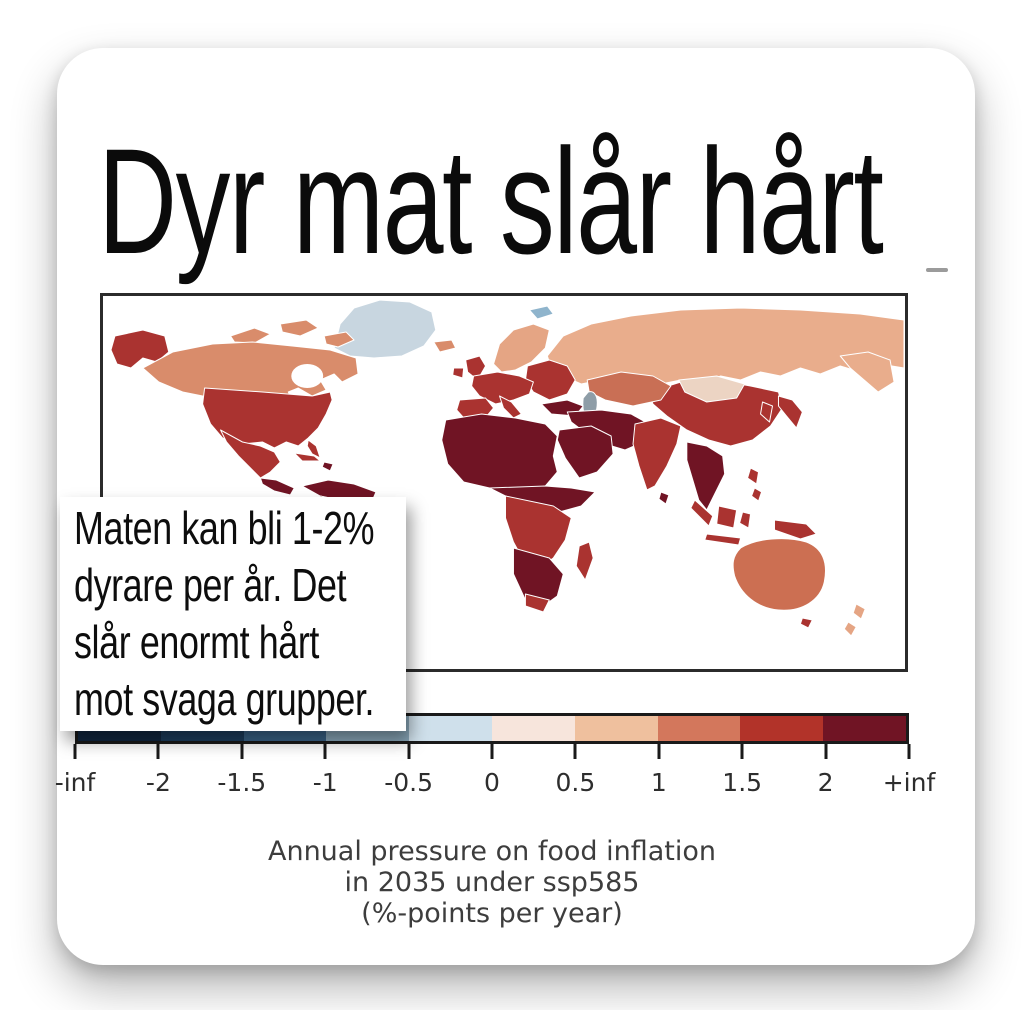 This screenshot has width=1032, height=1010. Describe the element at coordinates (521, 348) in the screenshot. I see `region-scandinavia` at that location.